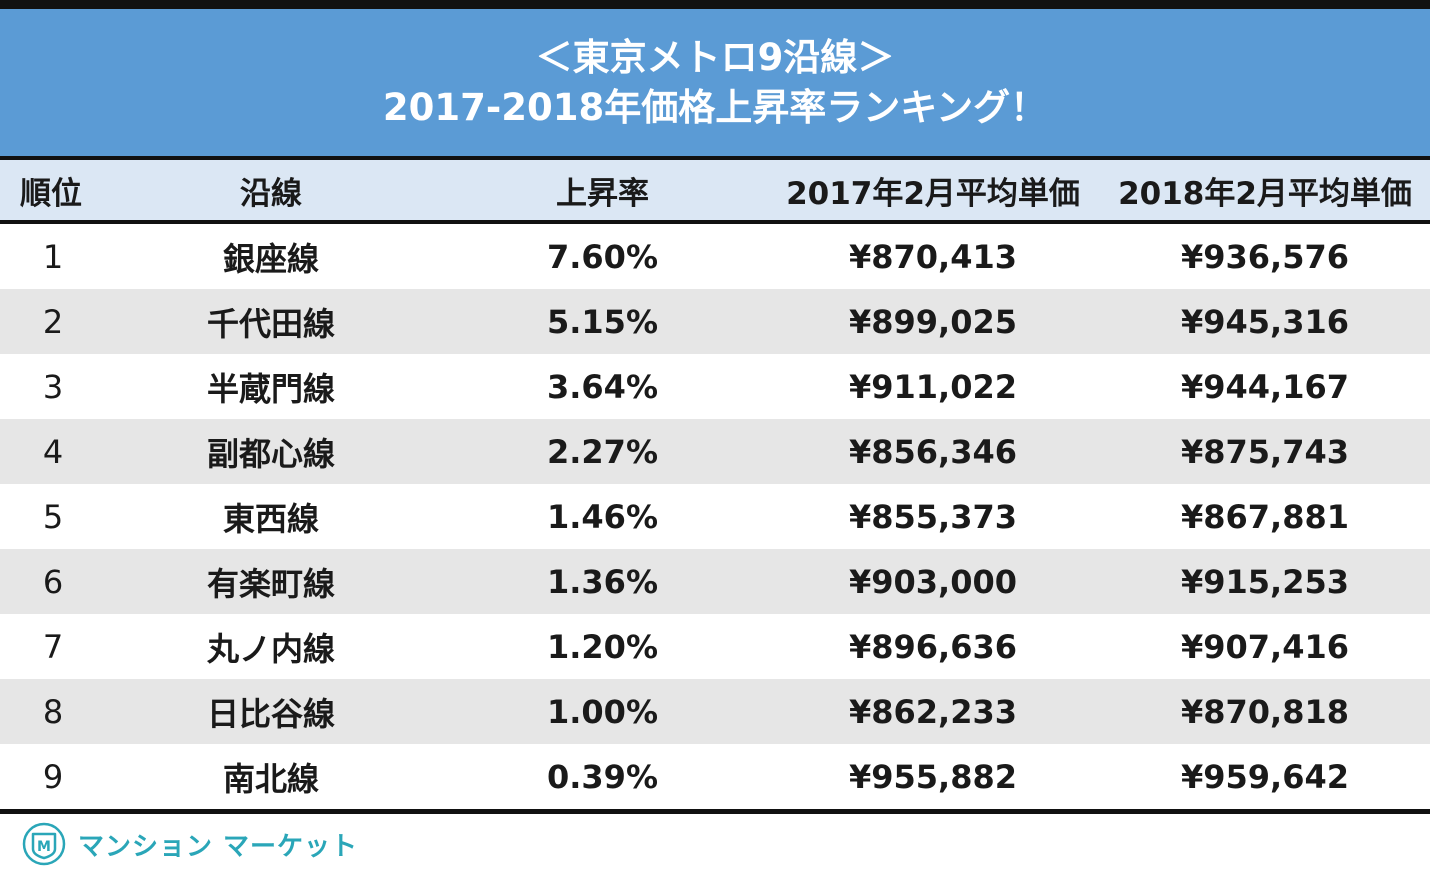 The height and width of the screenshot is (892, 1434). Describe the element at coordinates (53, 711) in the screenshot. I see `rank-cell: 8` at that location.